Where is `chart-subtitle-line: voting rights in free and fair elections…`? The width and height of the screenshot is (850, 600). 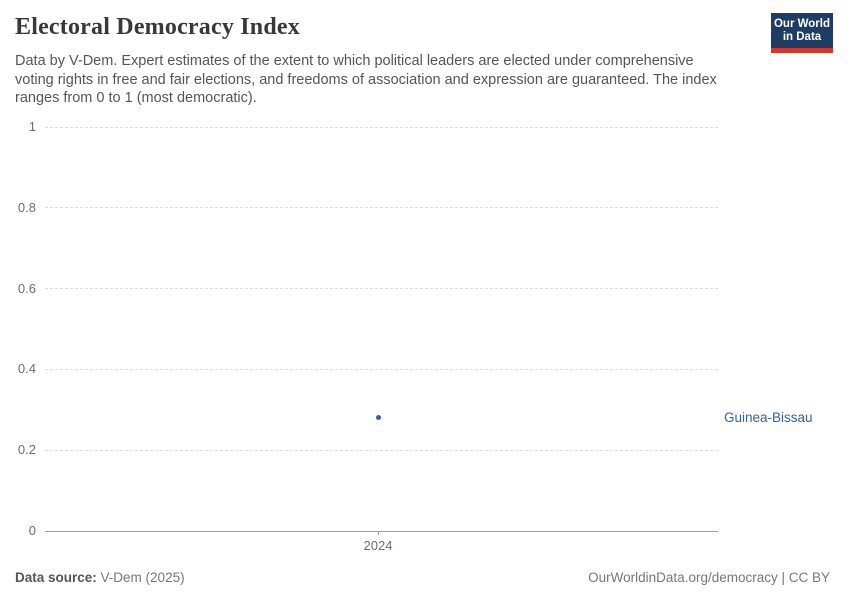 chart-subtitle-line: voting rights in free and fair elections… is located at coordinates (366, 79).